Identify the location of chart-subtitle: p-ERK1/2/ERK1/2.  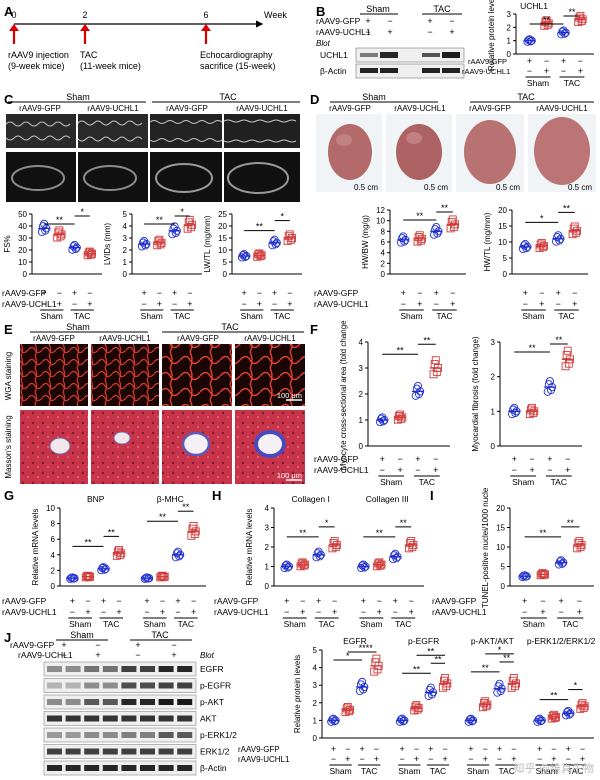
(561, 641).